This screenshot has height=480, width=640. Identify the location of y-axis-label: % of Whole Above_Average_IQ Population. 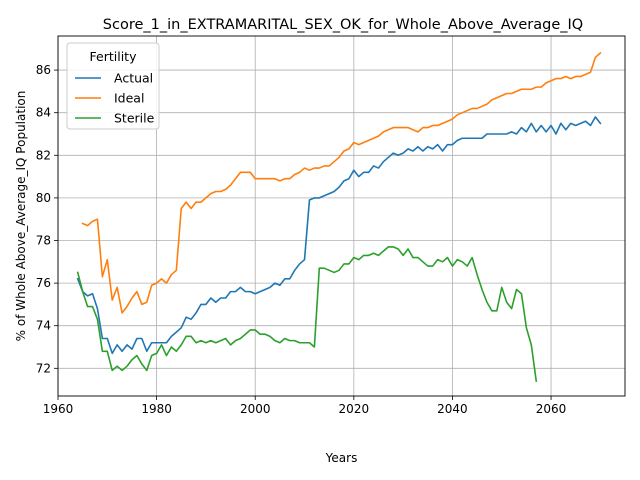
(21, 216).